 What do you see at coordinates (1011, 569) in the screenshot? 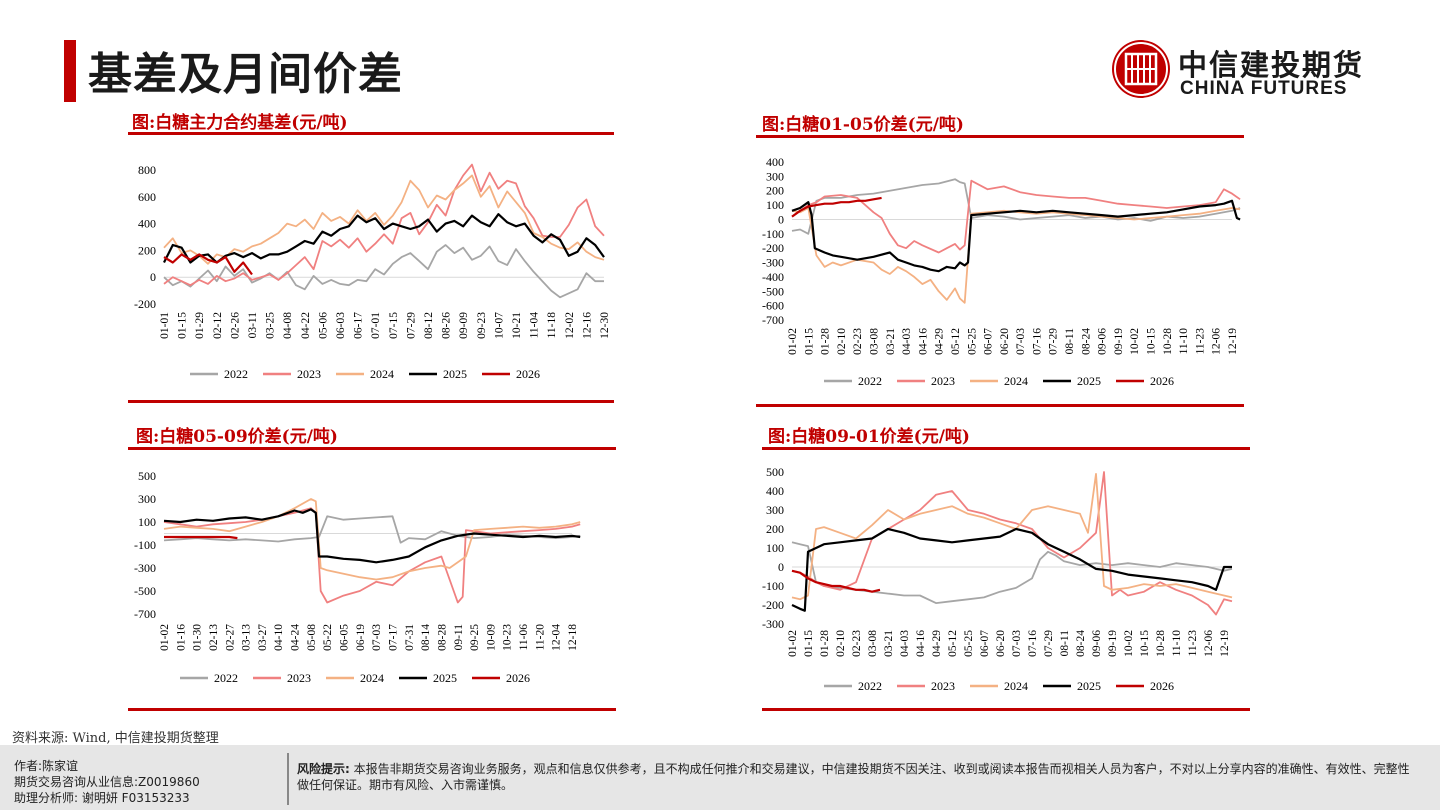
I see `series-line-2025` at bounding box center [1011, 569].